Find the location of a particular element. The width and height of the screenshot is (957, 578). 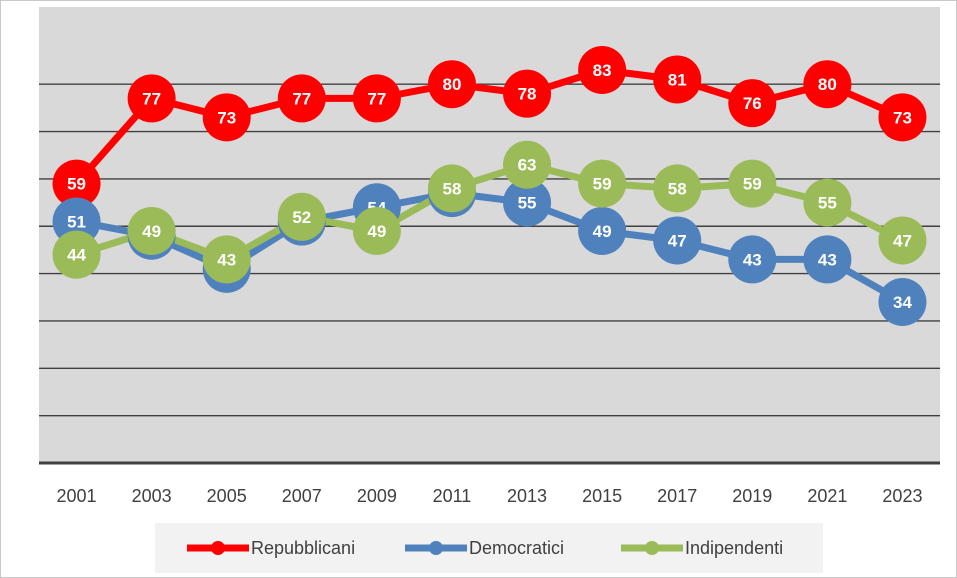

data-label: 78 is located at coordinates (527, 94).